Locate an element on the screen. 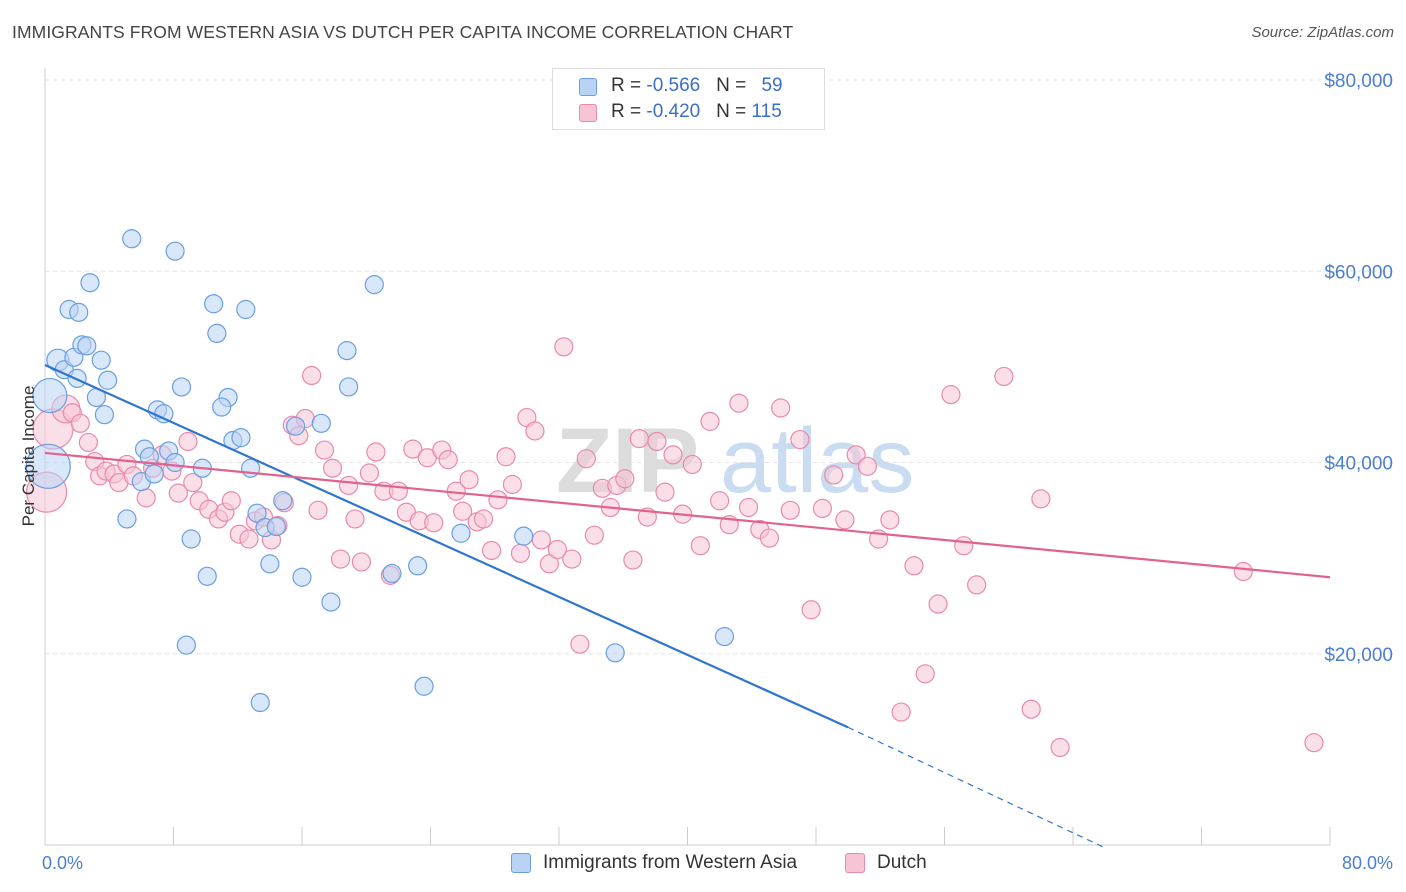  y-tick-label: $80,000 is located at coordinates (1358, 81).